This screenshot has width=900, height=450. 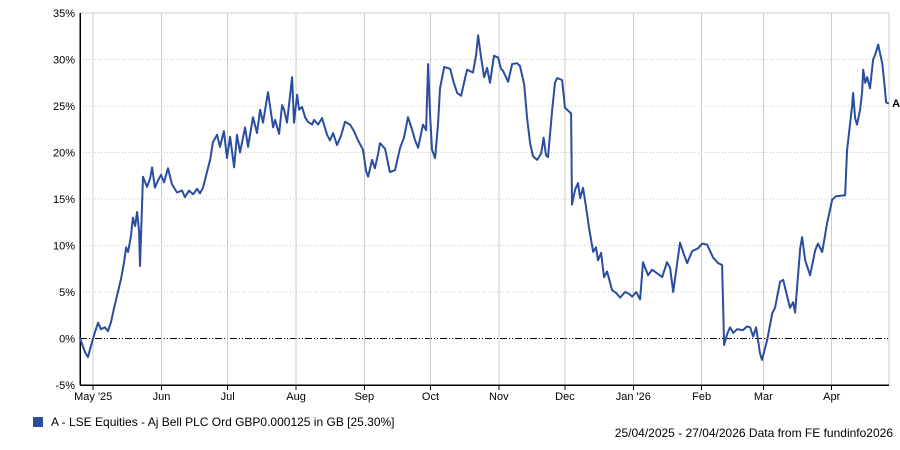 What do you see at coordinates (38, 422) in the screenshot?
I see `legend-marker` at bounding box center [38, 422].